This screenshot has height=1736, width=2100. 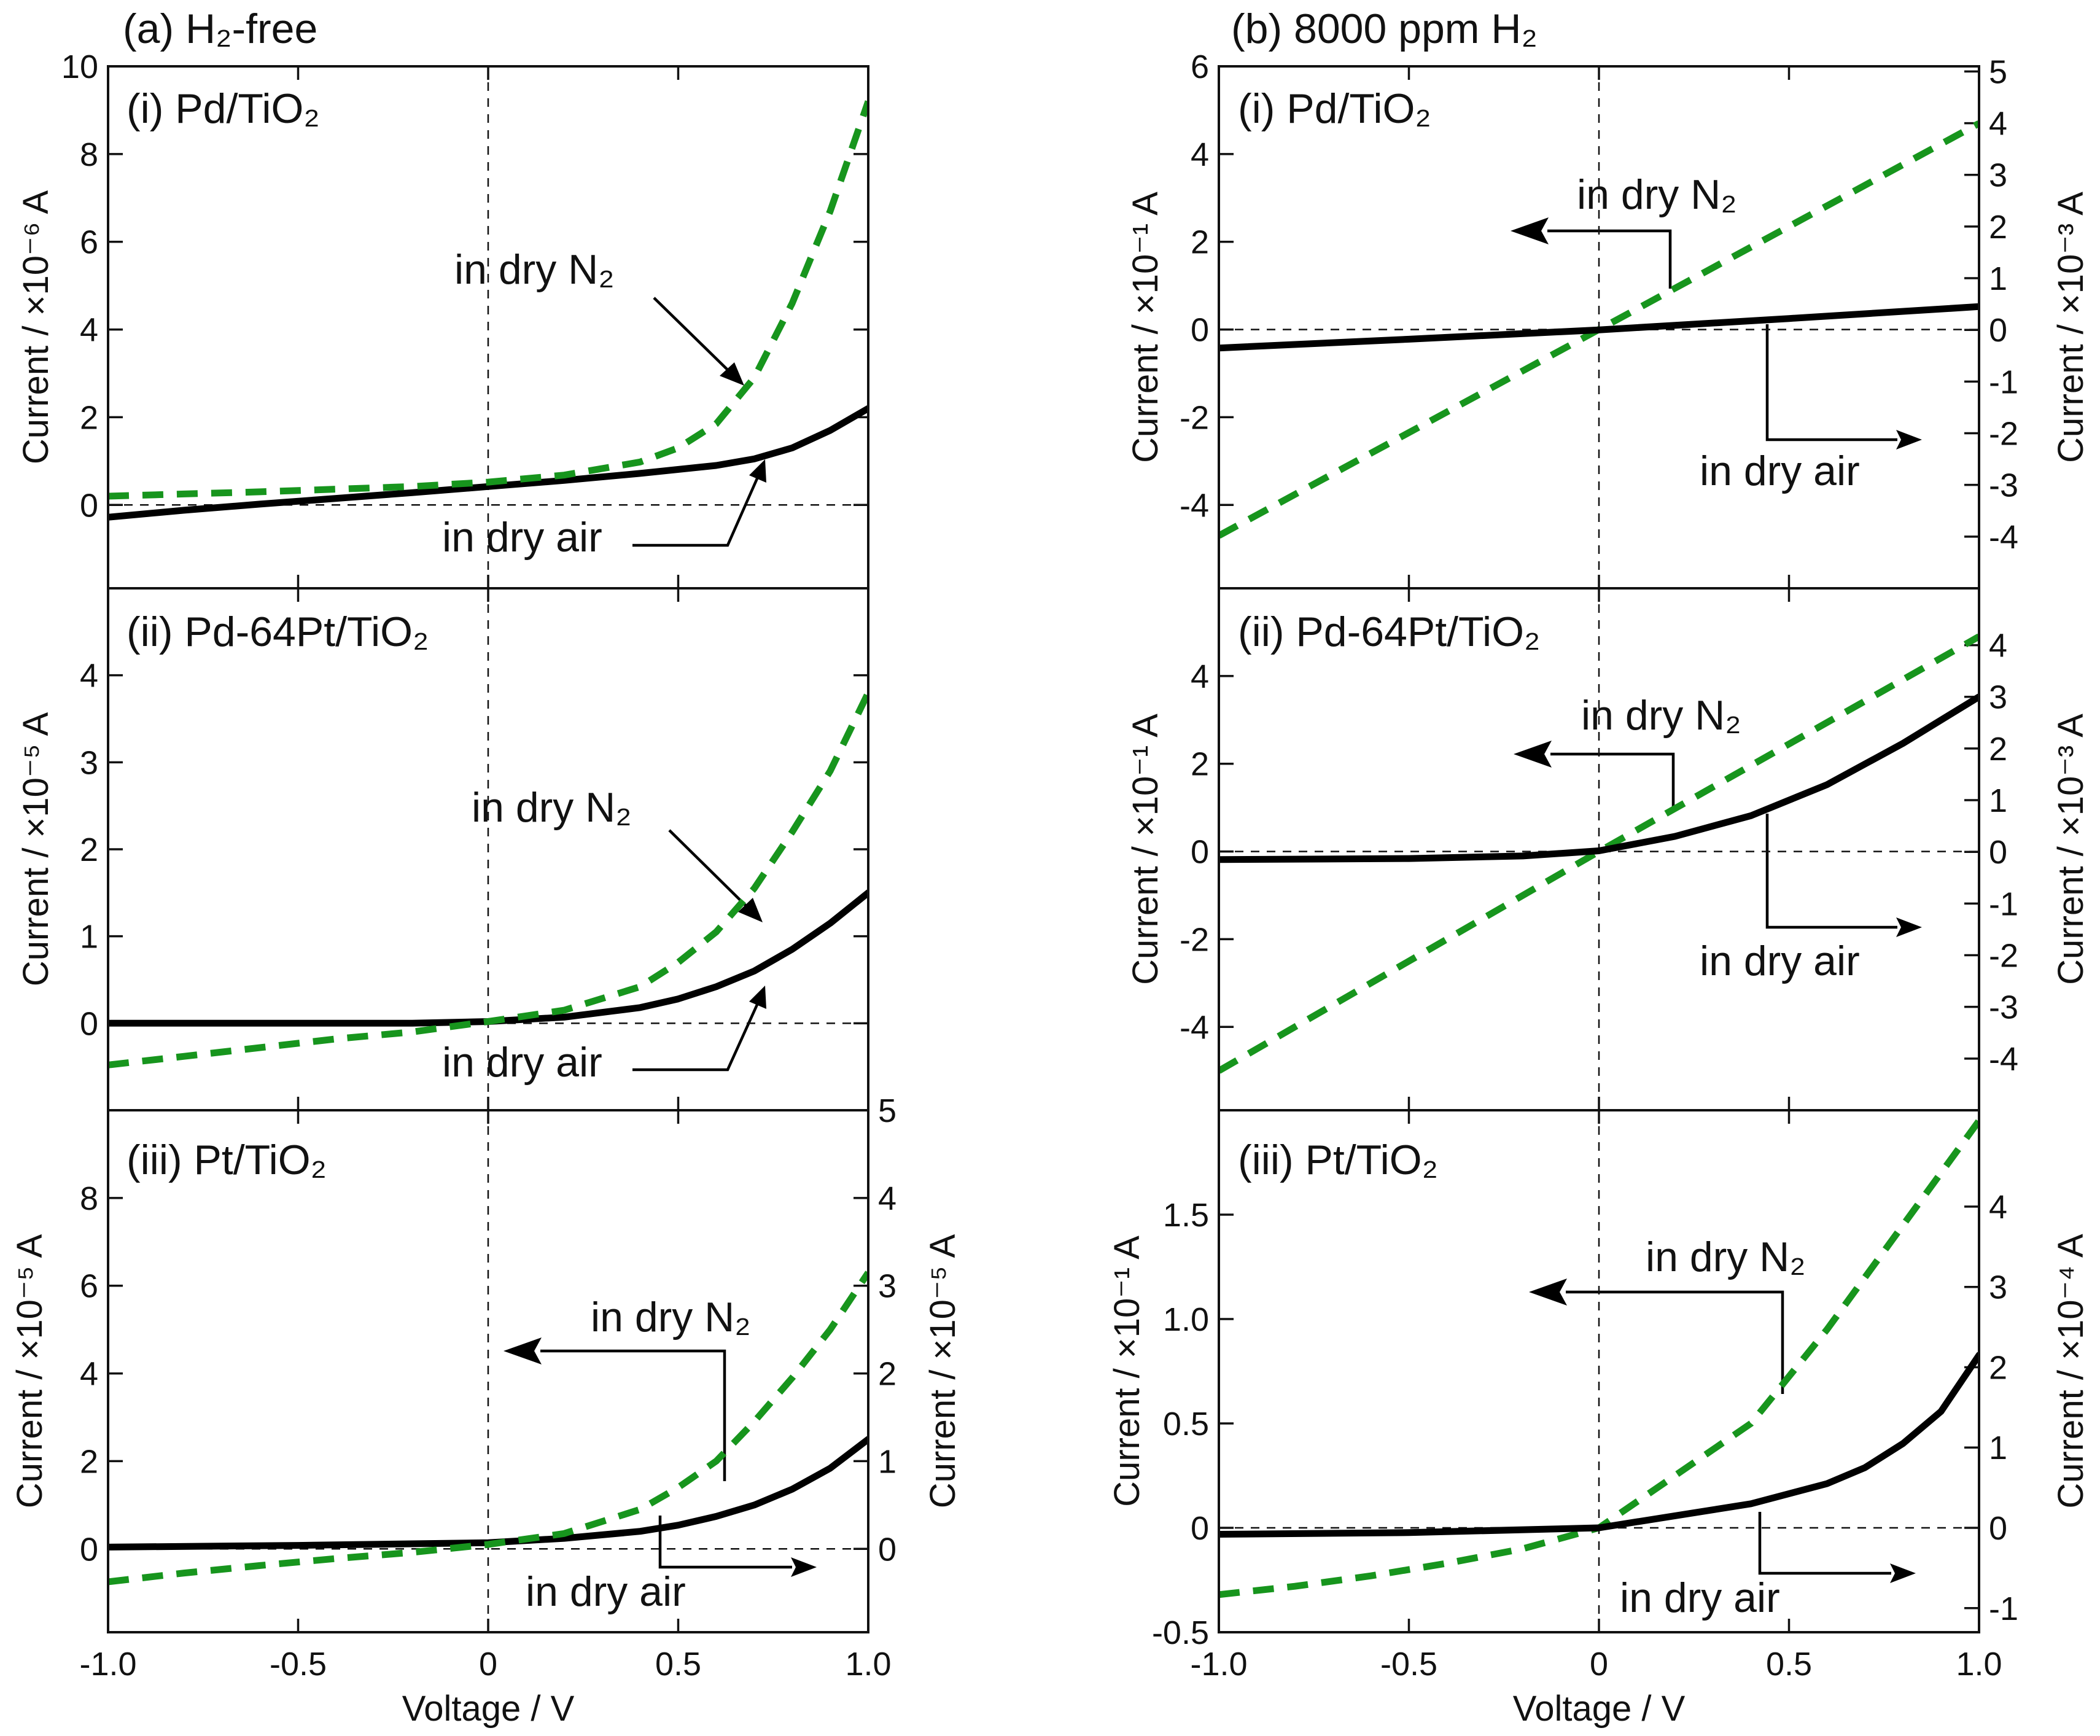 What do you see at coordinates (36, 327) in the screenshot?
I see `y-axis-label: Current / ×10⁻⁶ A` at bounding box center [36, 327].